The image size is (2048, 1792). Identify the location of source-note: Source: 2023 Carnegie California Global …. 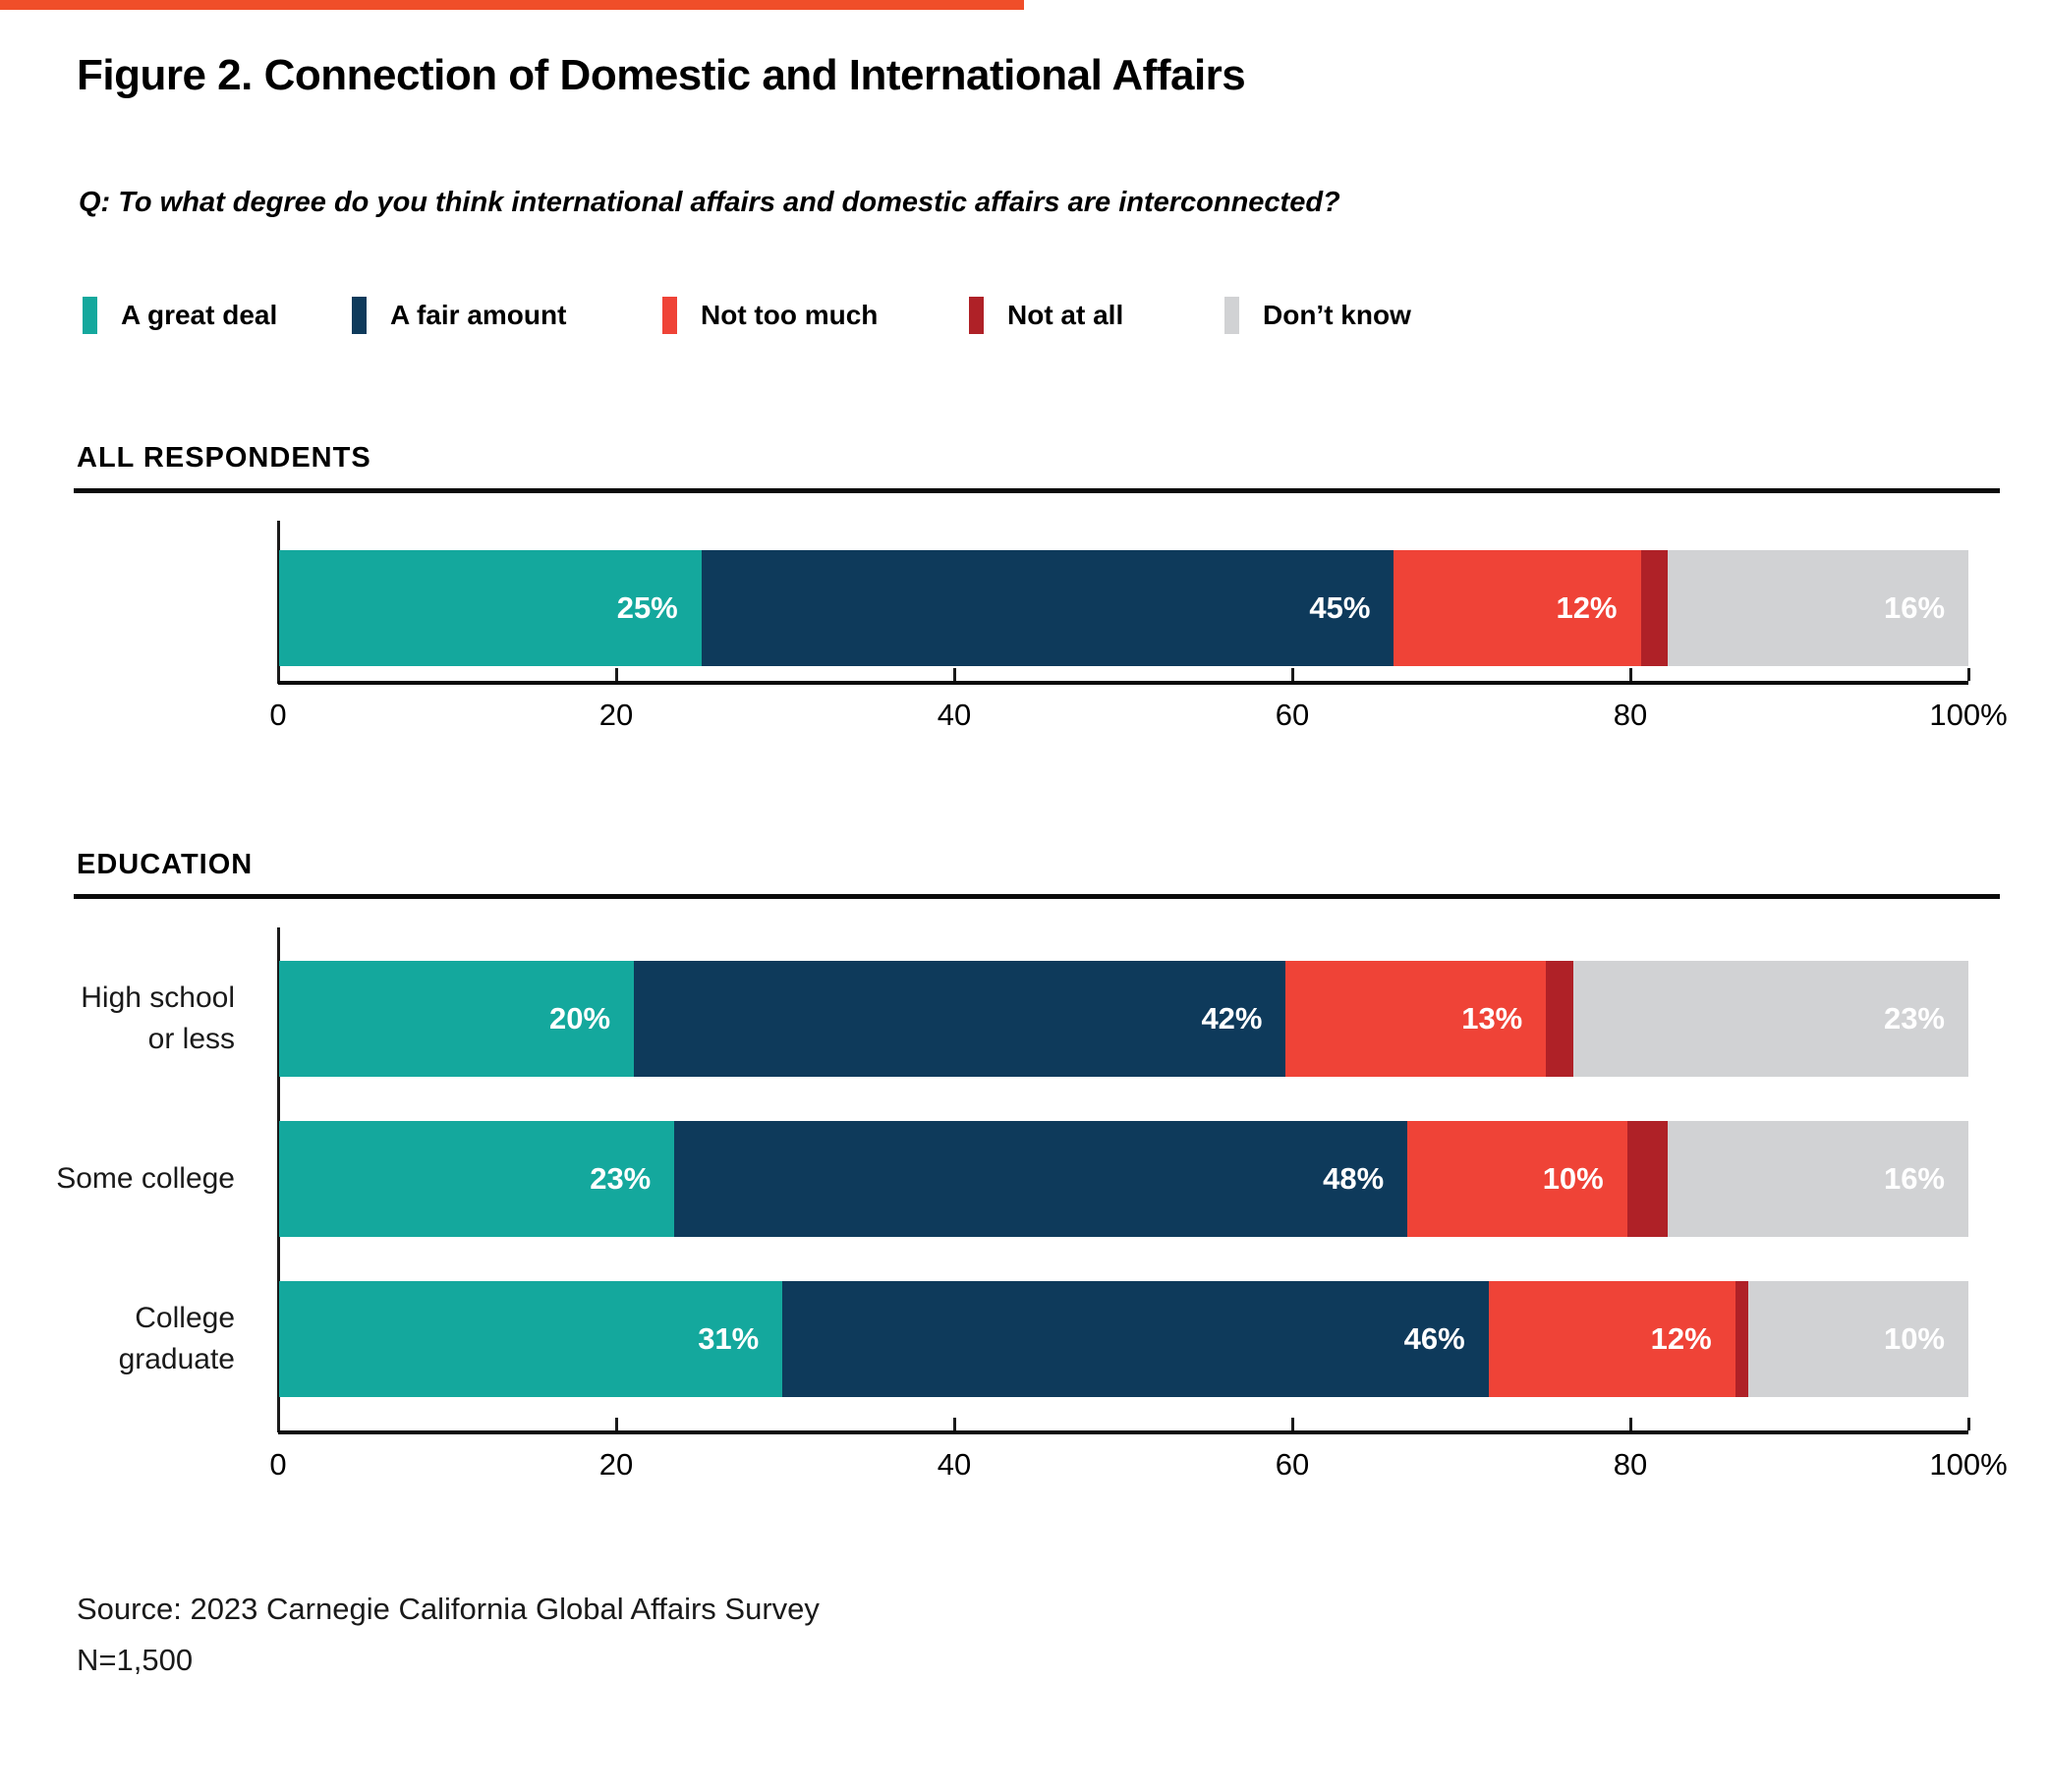
(448, 1609).